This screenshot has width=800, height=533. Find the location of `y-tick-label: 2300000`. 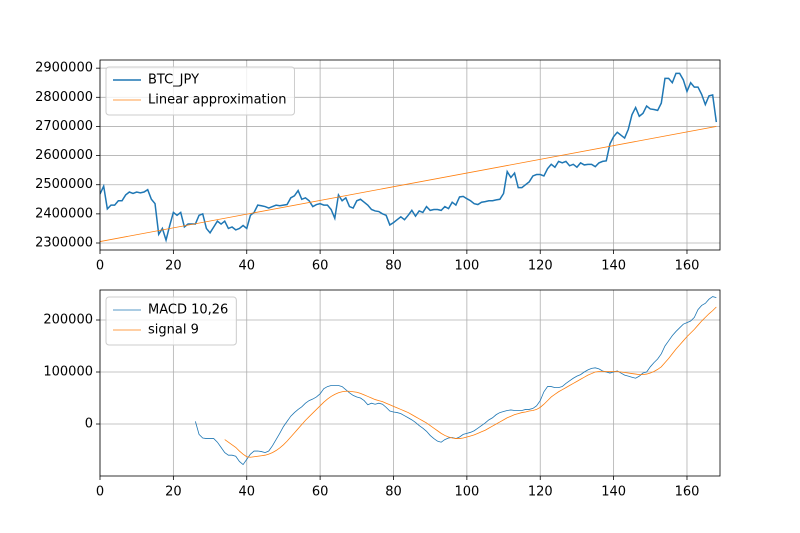

y-tick-label: 2300000 is located at coordinates (64, 243).